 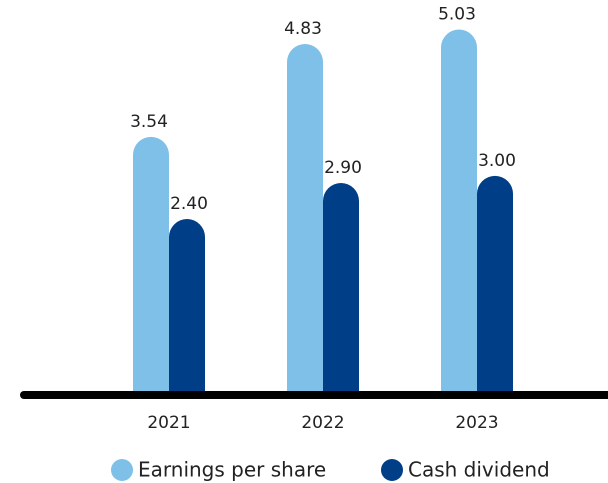 I want to click on value-label: 3.00, so click(x=497, y=161).